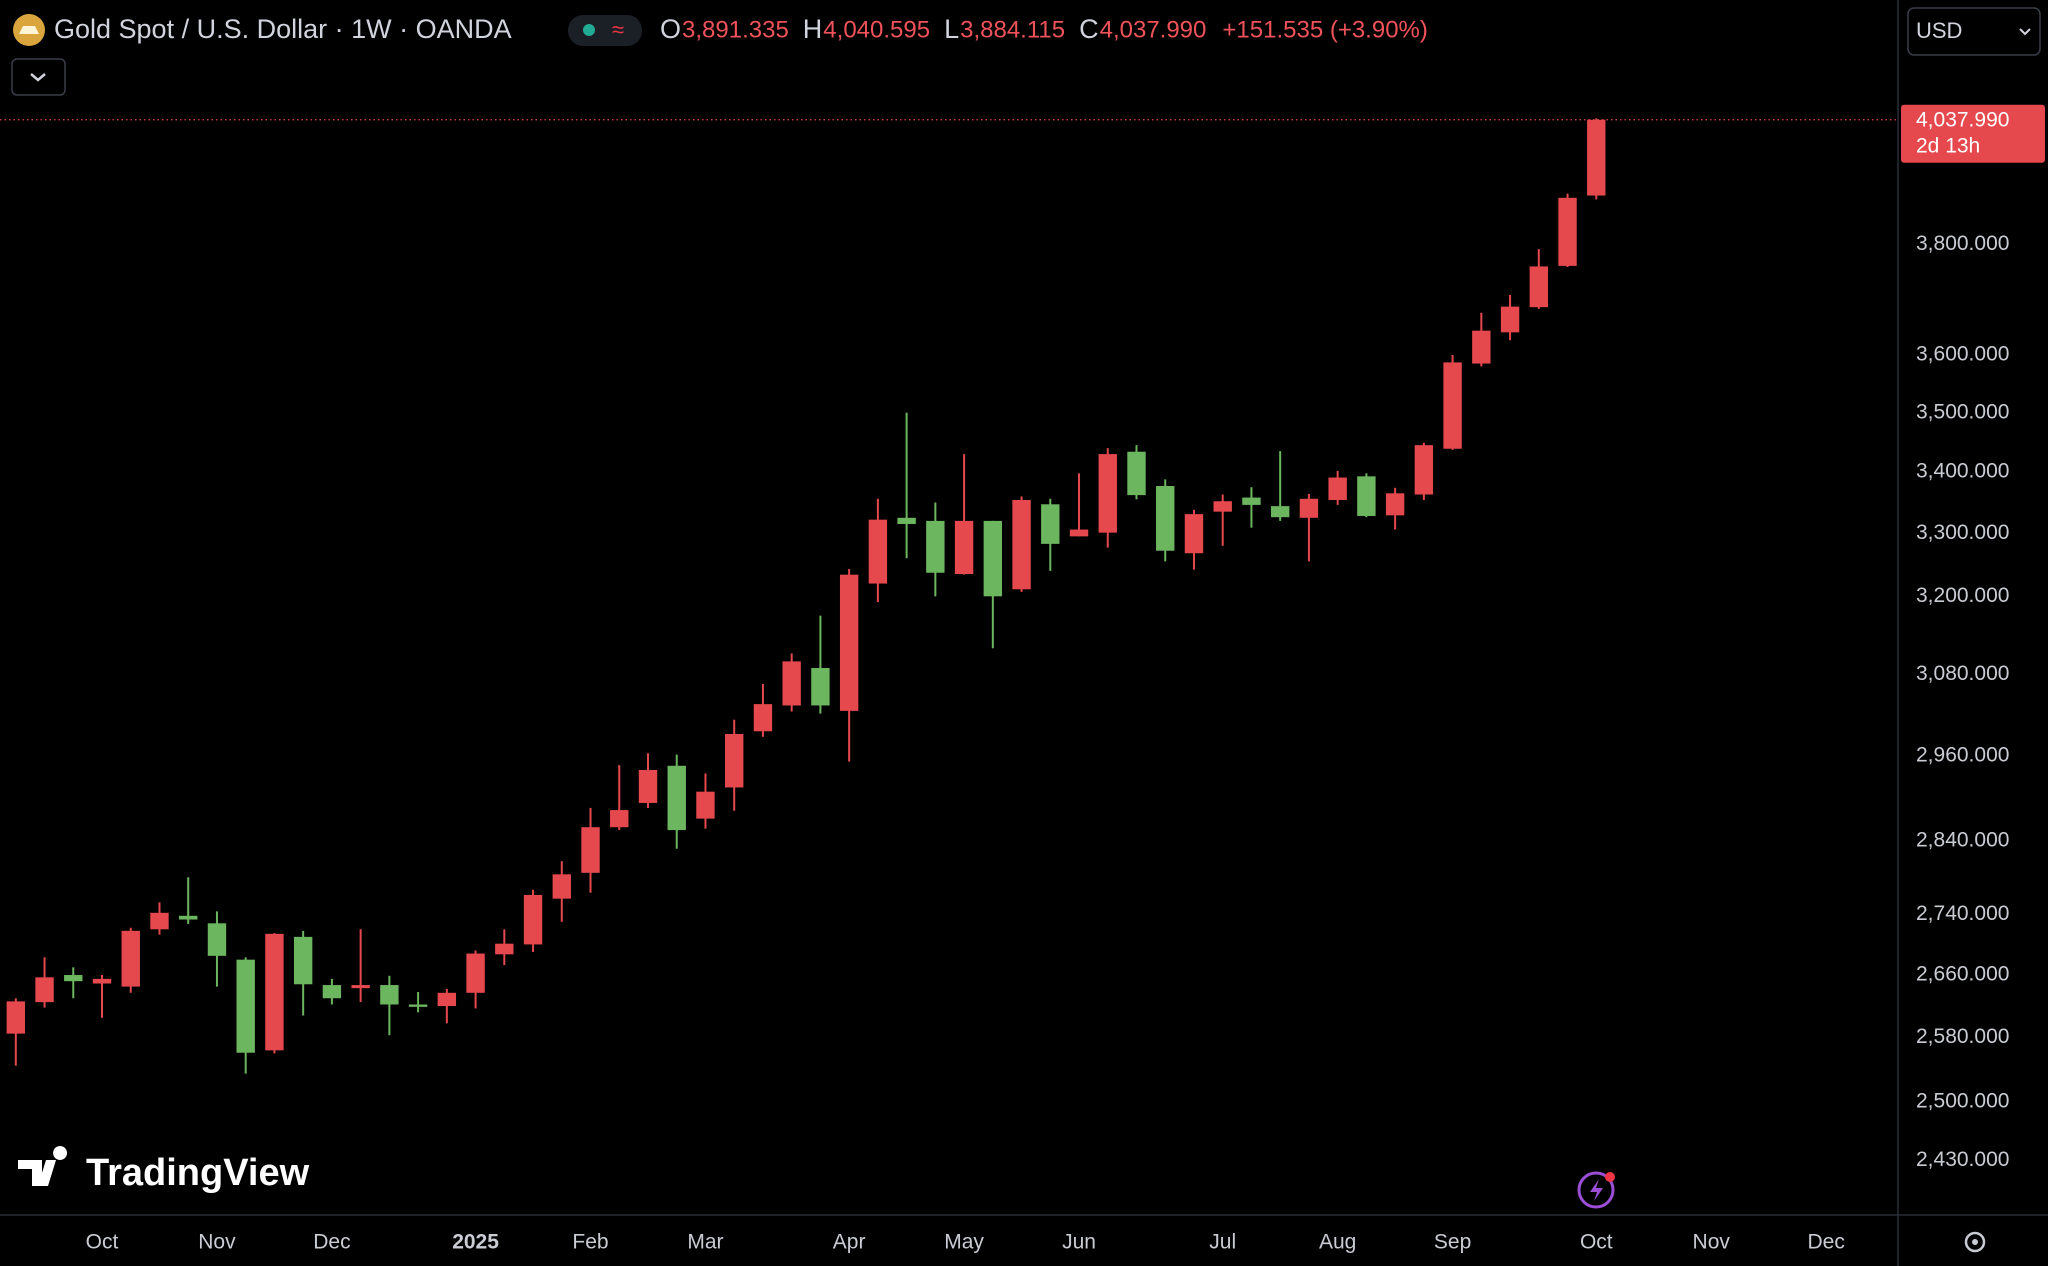  What do you see at coordinates (876, 29) in the screenshot?
I see `ohlc-value: 4,040.595` at bounding box center [876, 29].